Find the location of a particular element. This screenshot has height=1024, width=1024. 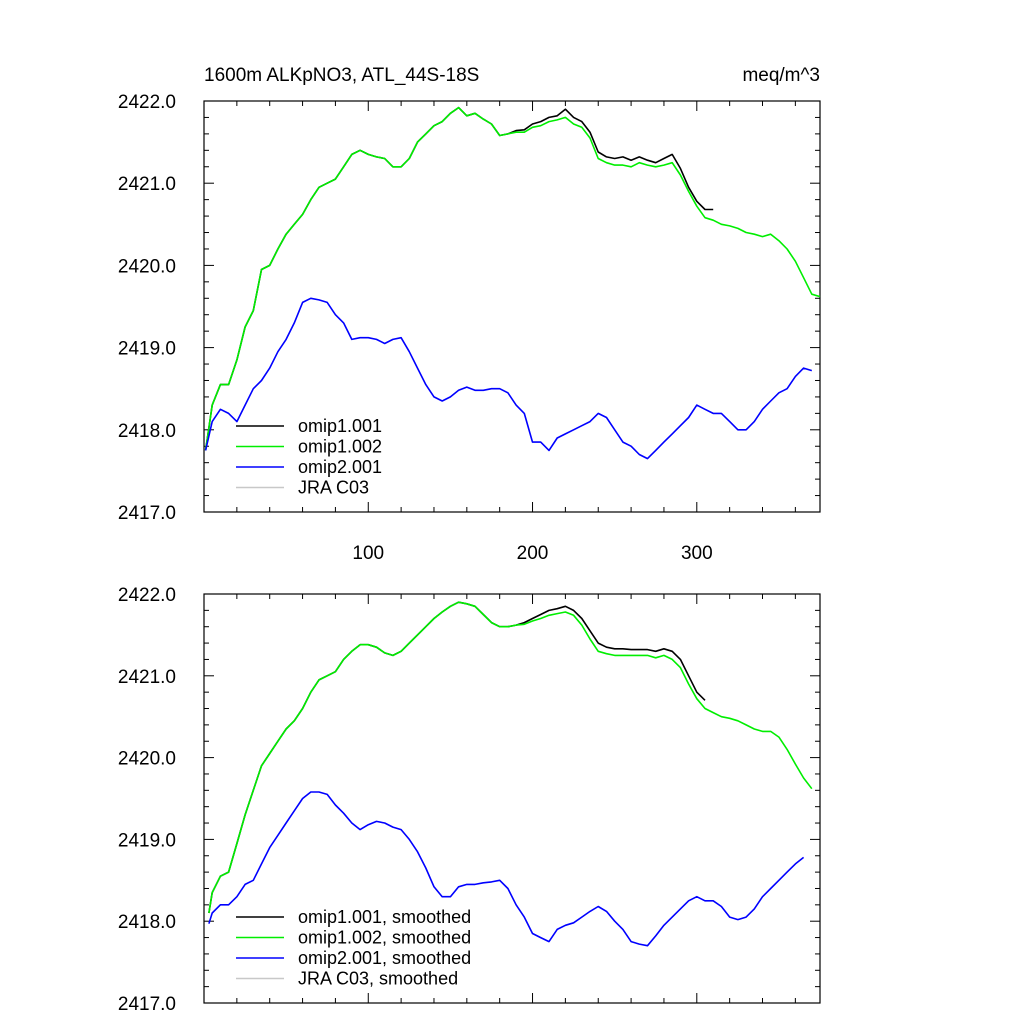

legend-label: omip1.002 is located at coordinates (340, 447).